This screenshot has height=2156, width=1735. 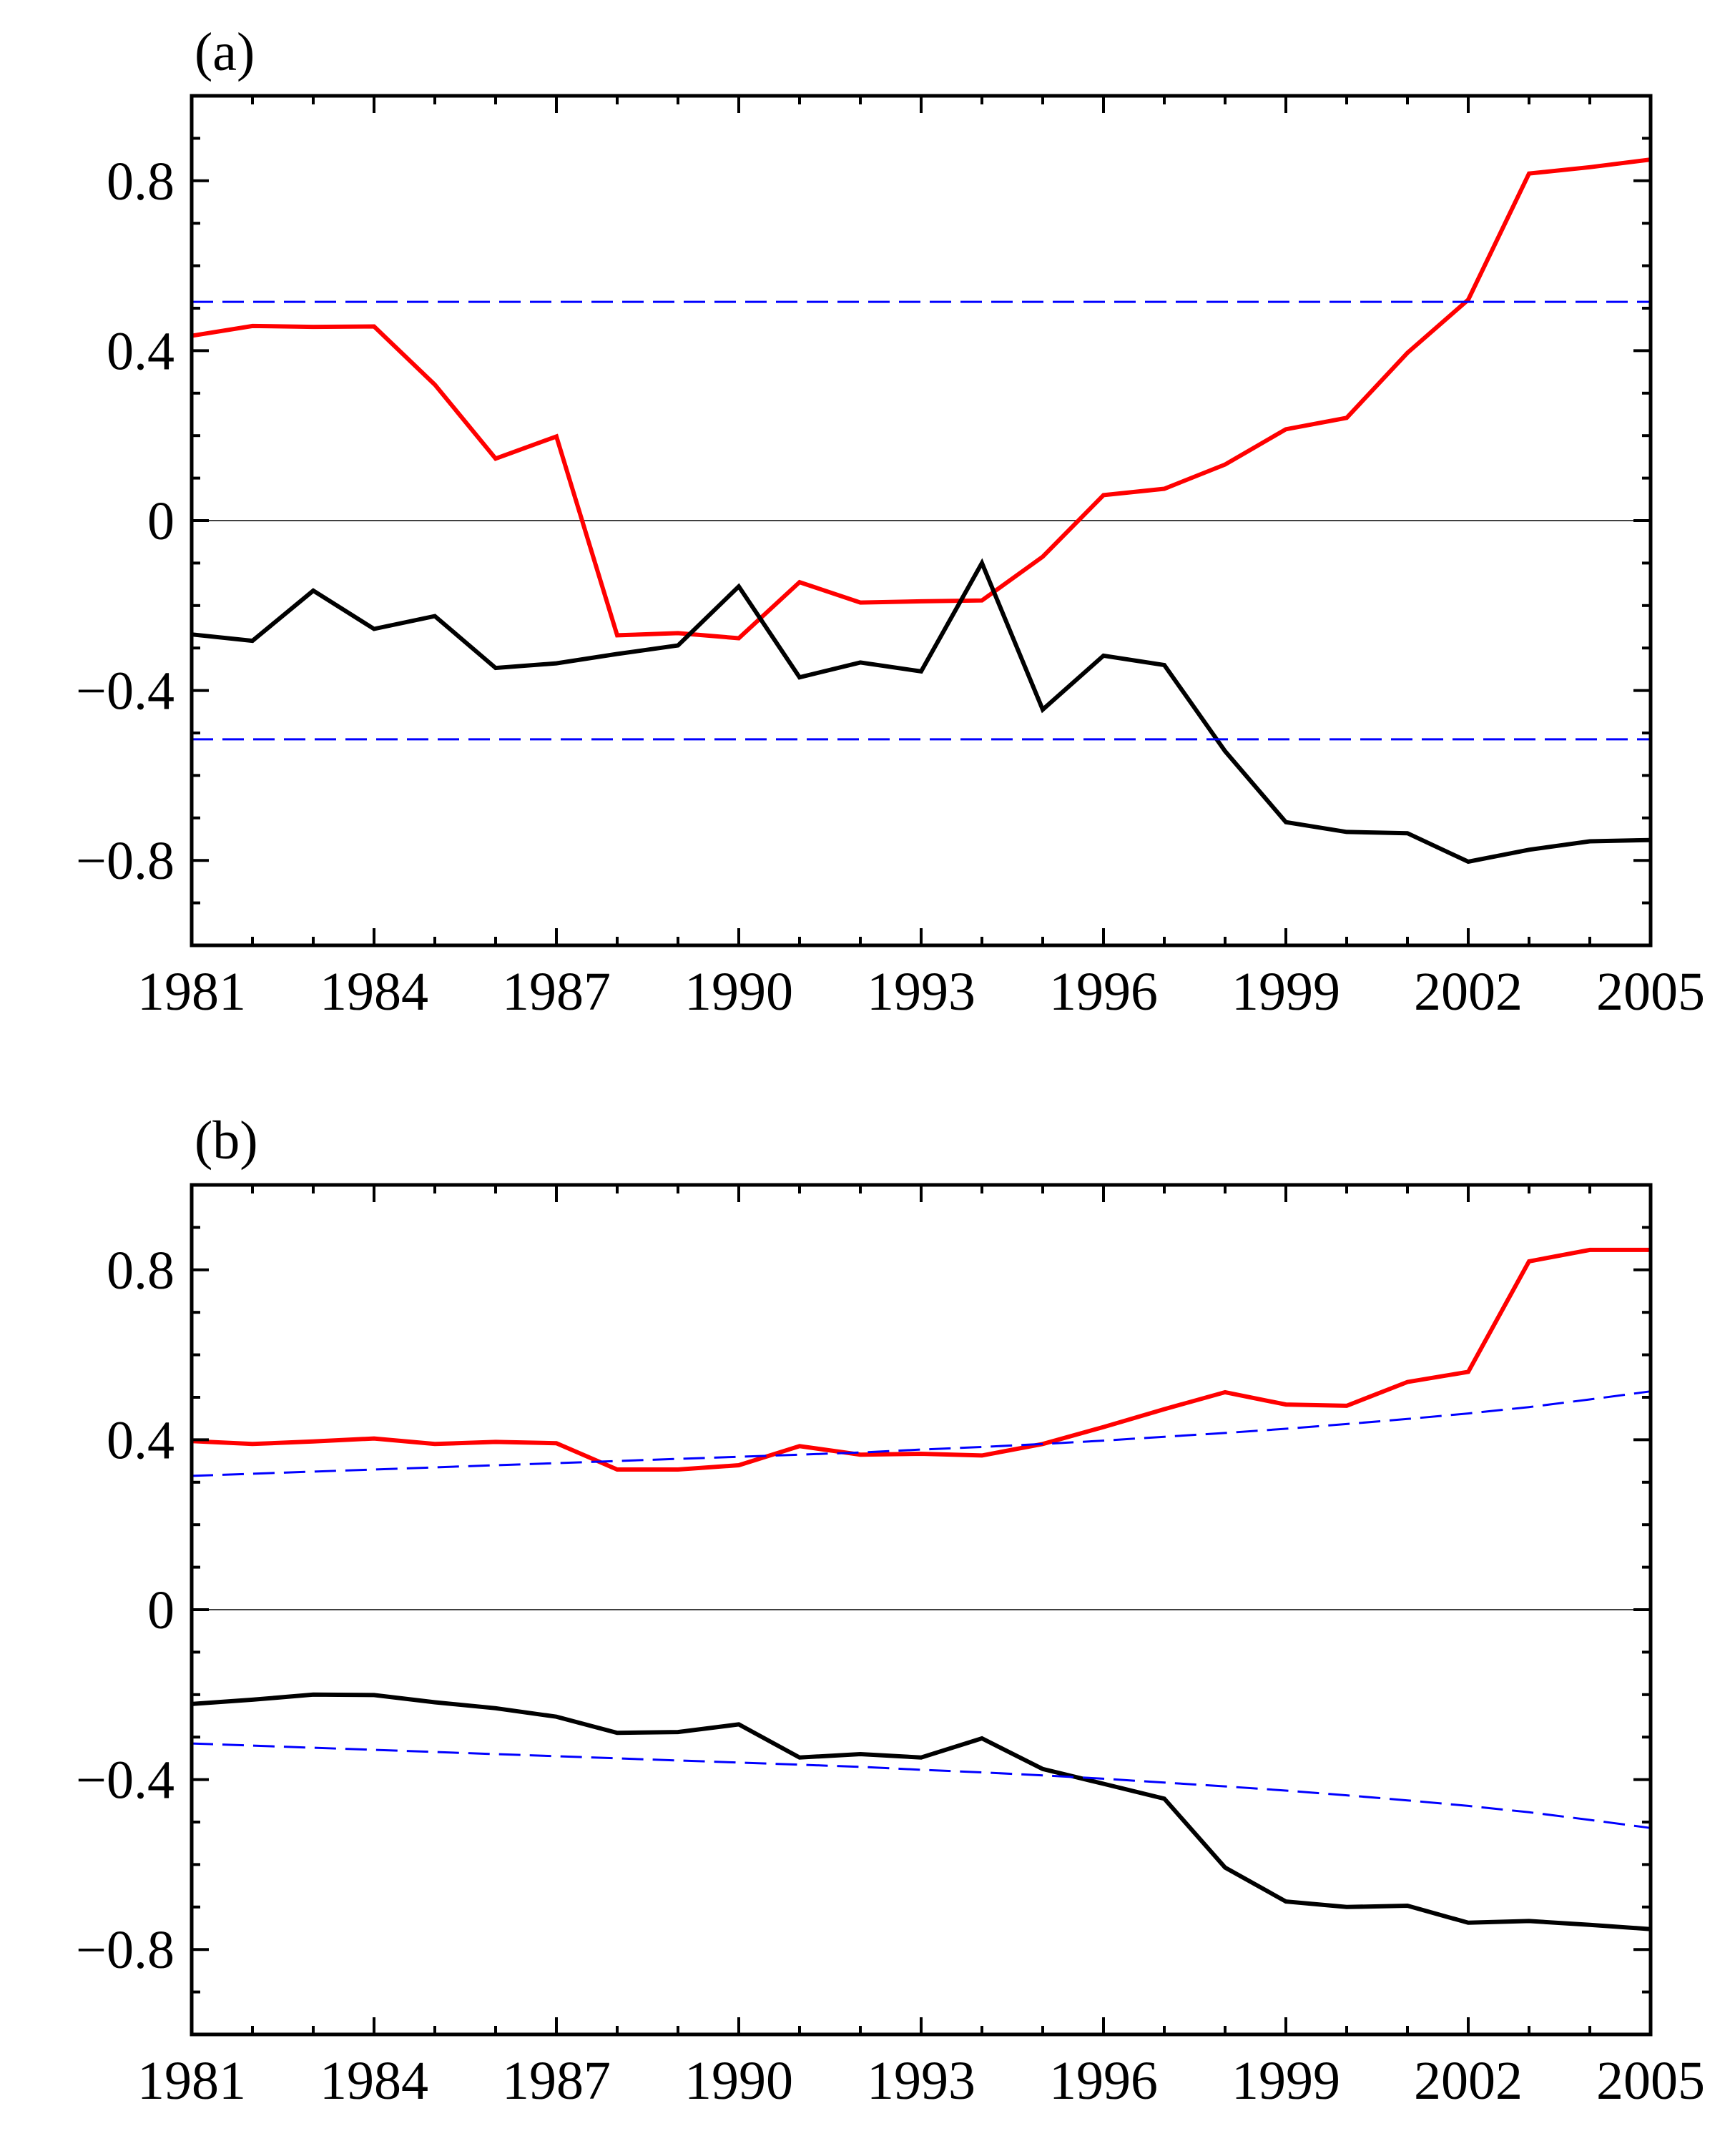 What do you see at coordinates (225, 52) in the screenshot?
I see `panel-label: (a)` at bounding box center [225, 52].